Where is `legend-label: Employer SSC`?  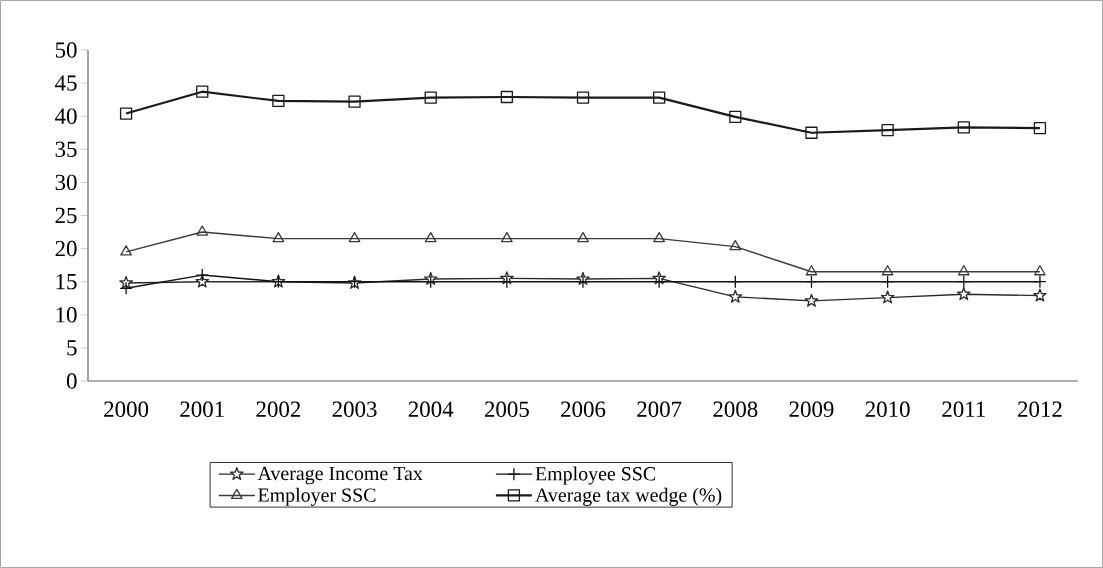
legend-label: Employer SSC is located at coordinates (317, 496).